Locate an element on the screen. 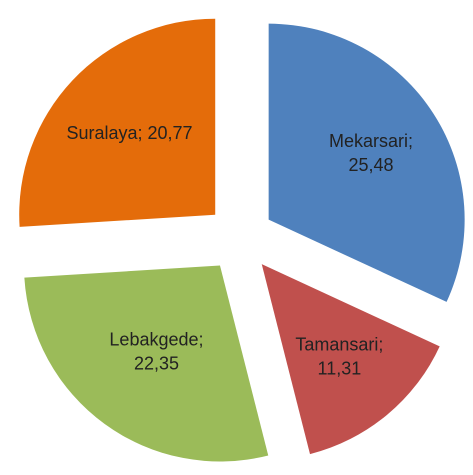  data-label-line: 25,48 is located at coordinates (370, 165).